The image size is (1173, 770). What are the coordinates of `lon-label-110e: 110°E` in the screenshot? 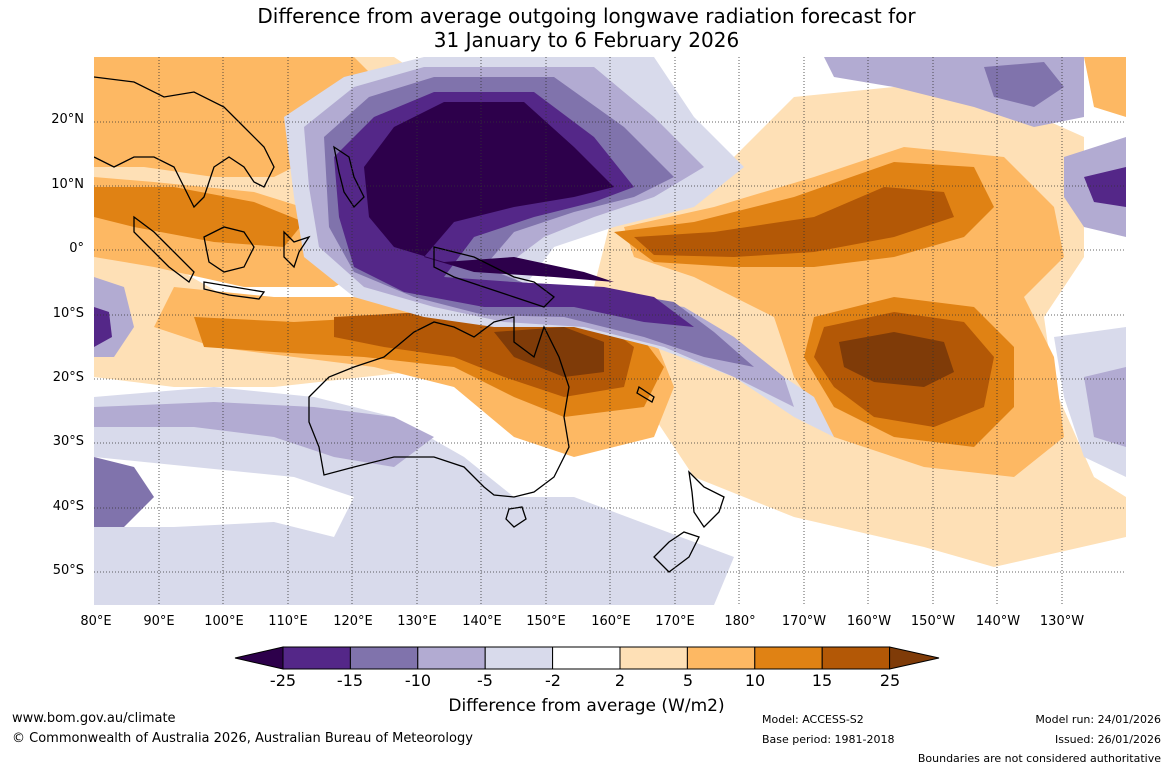 It's located at (288, 621).